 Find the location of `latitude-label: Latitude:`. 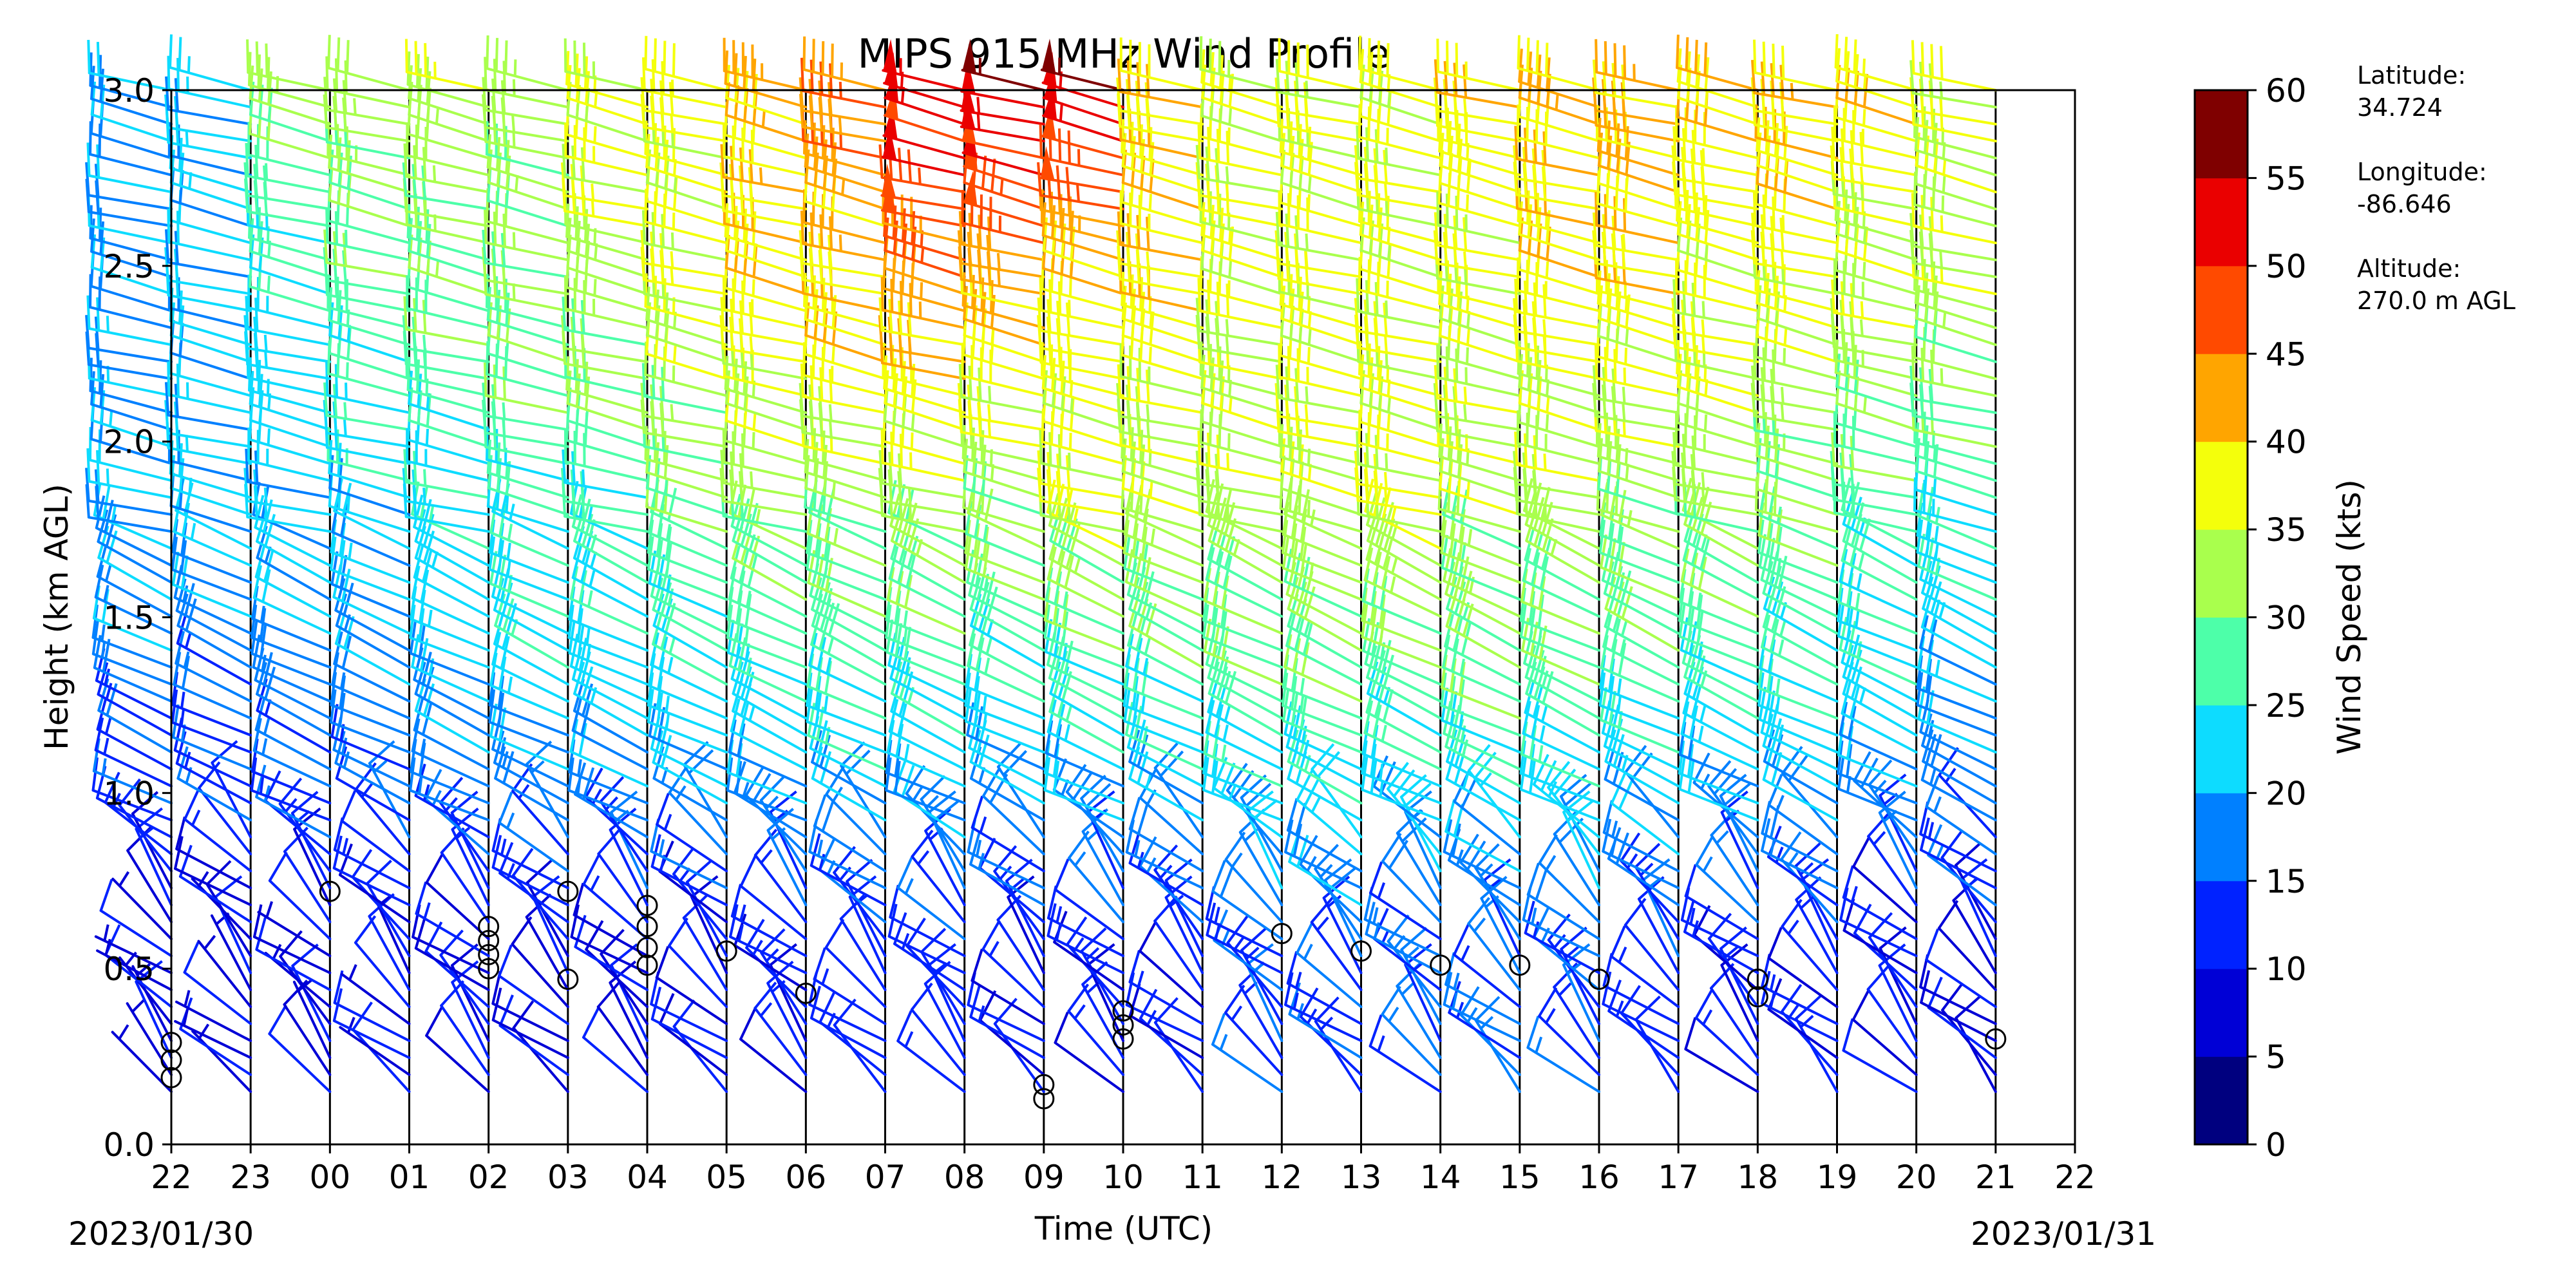

latitude-label: Latitude: is located at coordinates (2411, 75).